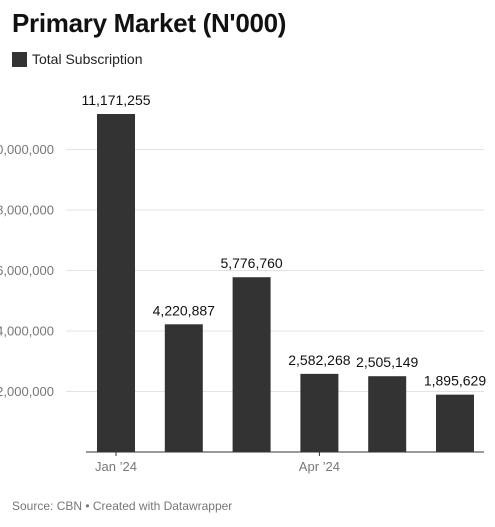  What do you see at coordinates (116, 466) in the screenshot?
I see `x-tick-label: Jan ’24` at bounding box center [116, 466].